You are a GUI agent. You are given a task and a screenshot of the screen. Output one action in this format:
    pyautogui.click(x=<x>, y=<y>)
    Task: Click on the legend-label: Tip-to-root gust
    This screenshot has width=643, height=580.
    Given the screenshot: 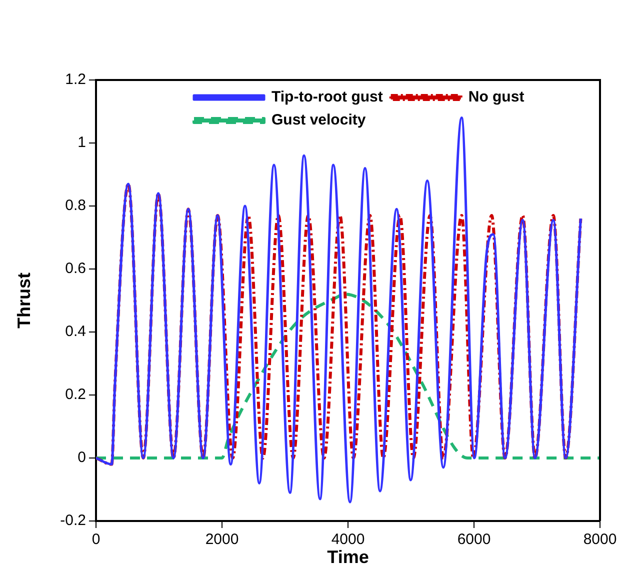 What is the action you would take?
    pyautogui.click(x=327, y=97)
    